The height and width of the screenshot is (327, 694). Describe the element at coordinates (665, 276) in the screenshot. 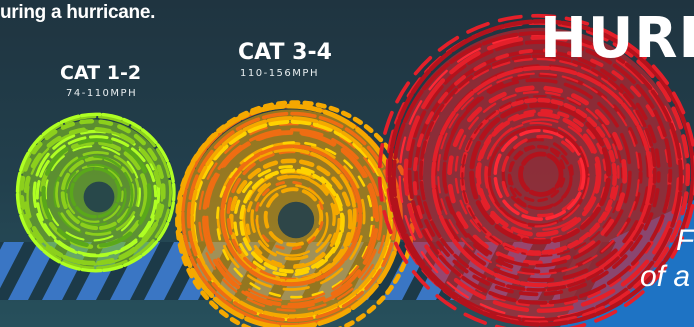

I see `panel-text-line-2: of a` at that location.